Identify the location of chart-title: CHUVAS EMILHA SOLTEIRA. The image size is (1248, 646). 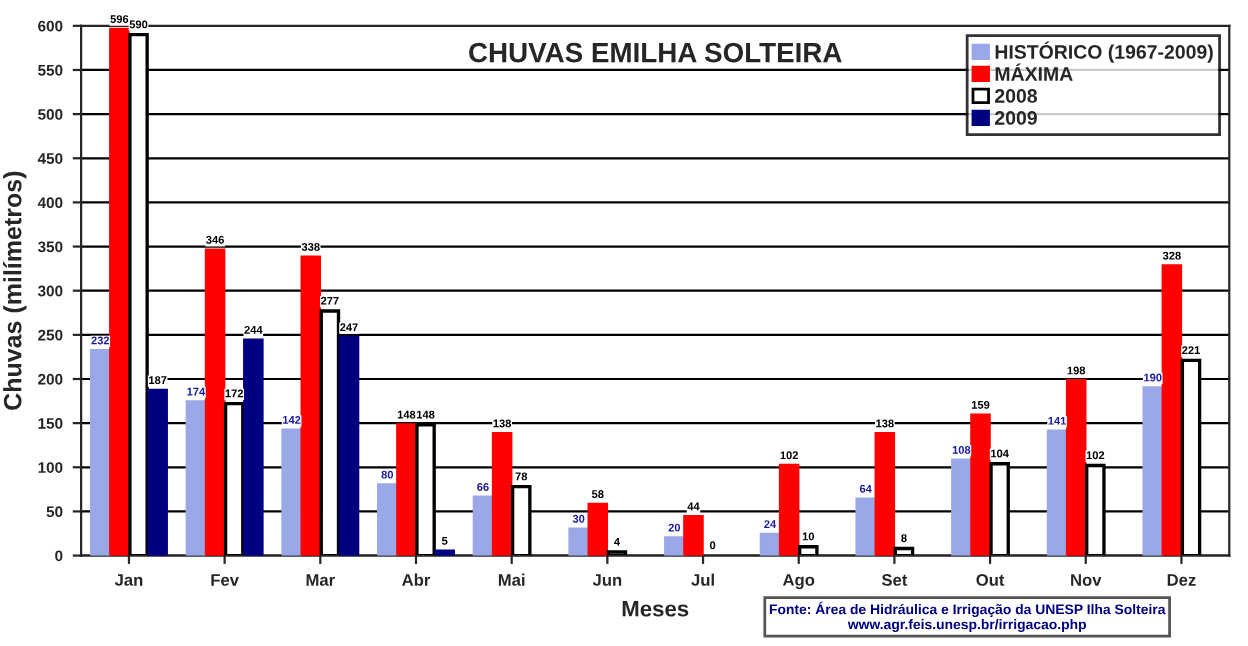
(655, 52).